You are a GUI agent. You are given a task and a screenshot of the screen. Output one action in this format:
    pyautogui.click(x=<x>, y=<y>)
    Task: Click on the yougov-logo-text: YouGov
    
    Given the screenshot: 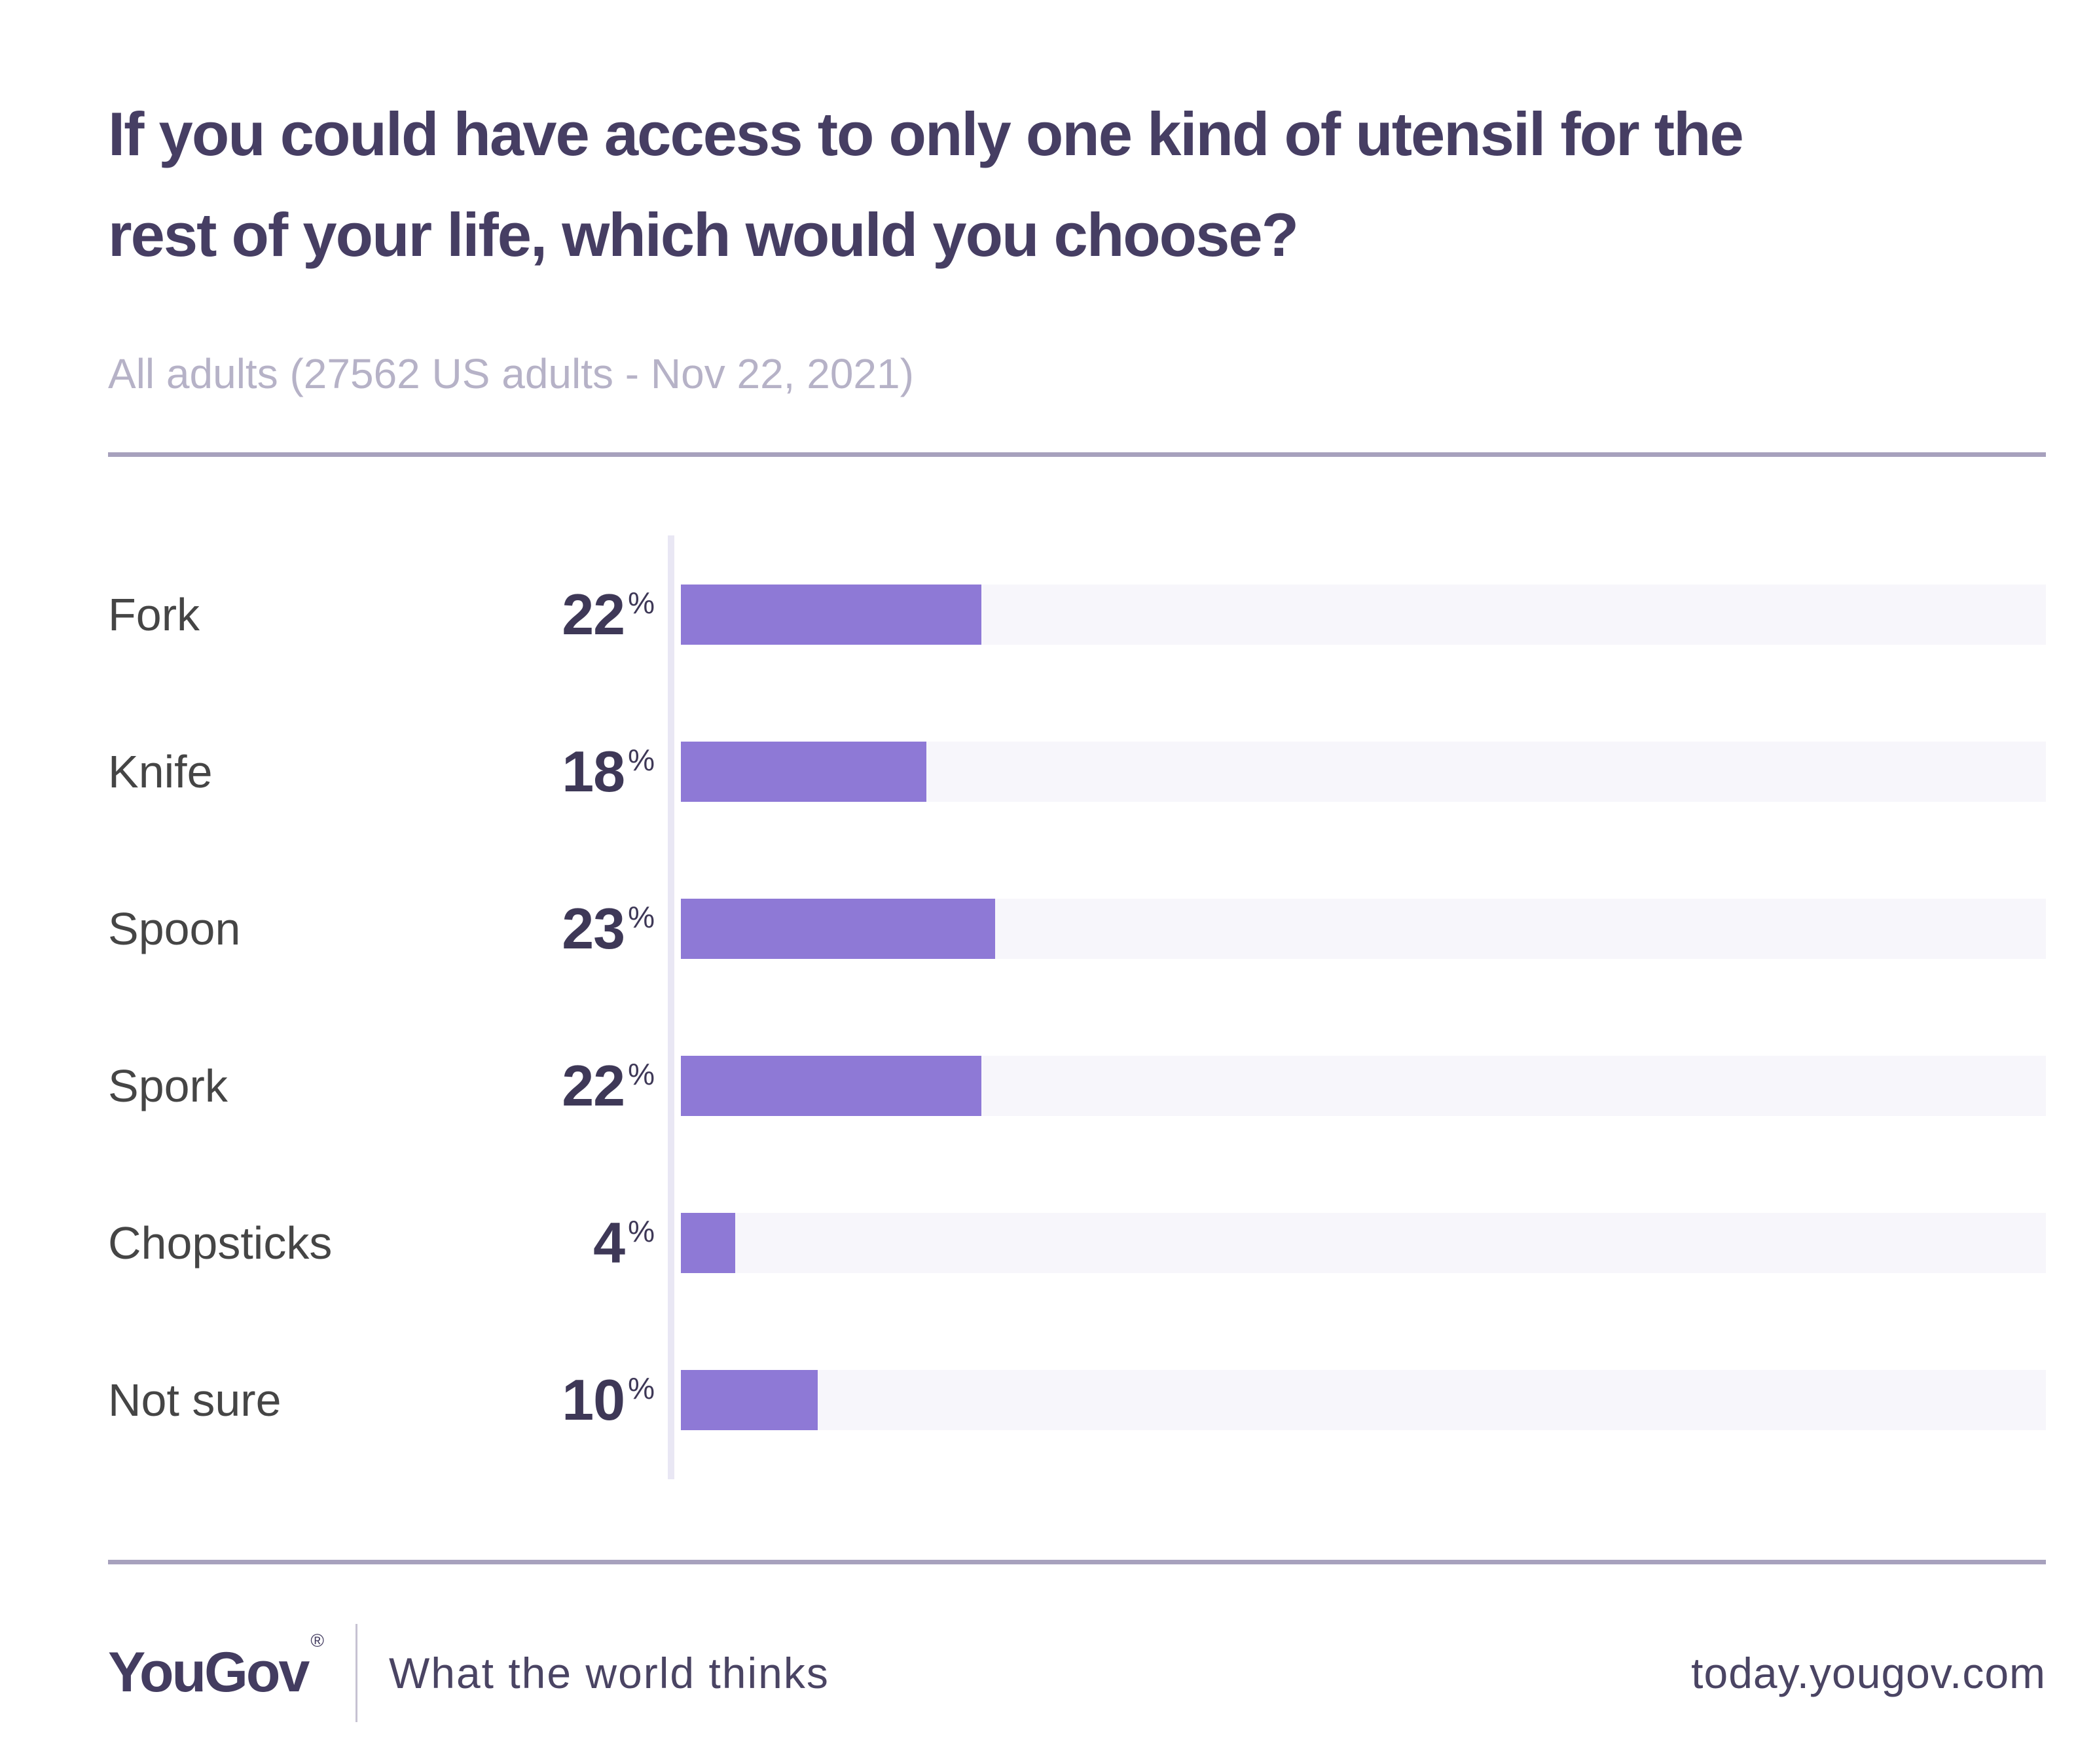 What is the action you would take?
    pyautogui.click(x=209, y=1672)
    